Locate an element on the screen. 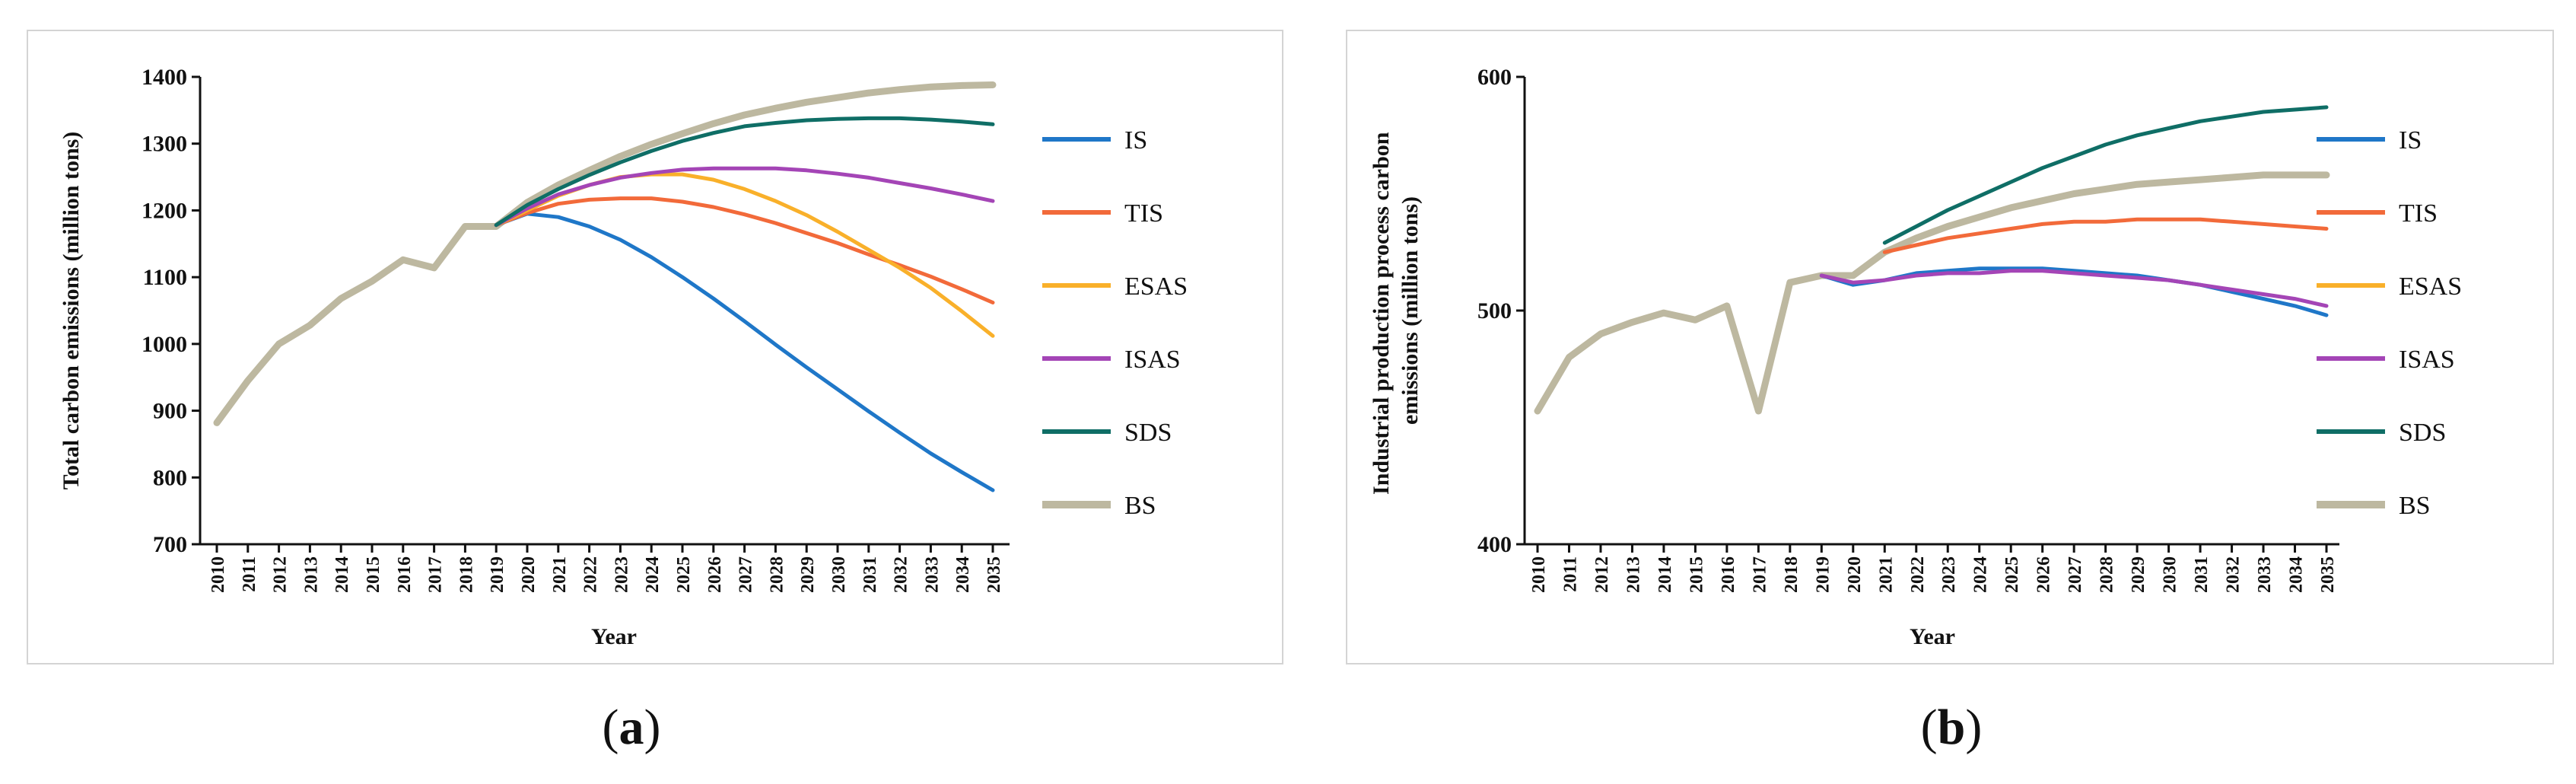 This screenshot has height=784, width=2576. panel-b-x-tick-label: 2032 is located at coordinates (2234, 574).